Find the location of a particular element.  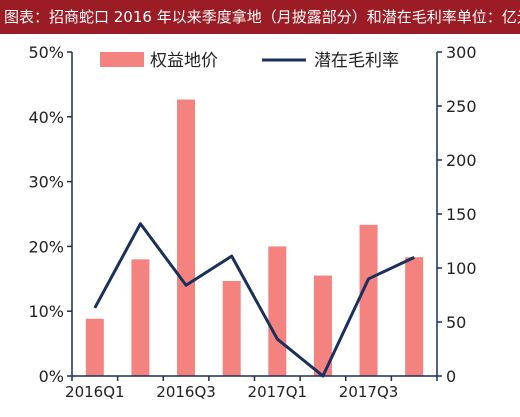

chart-title: 图表：招商蛇口 2016 年以来季度拿地（月披露部分）和潜在毛利率单位：亿元 is located at coordinates (260, 17).